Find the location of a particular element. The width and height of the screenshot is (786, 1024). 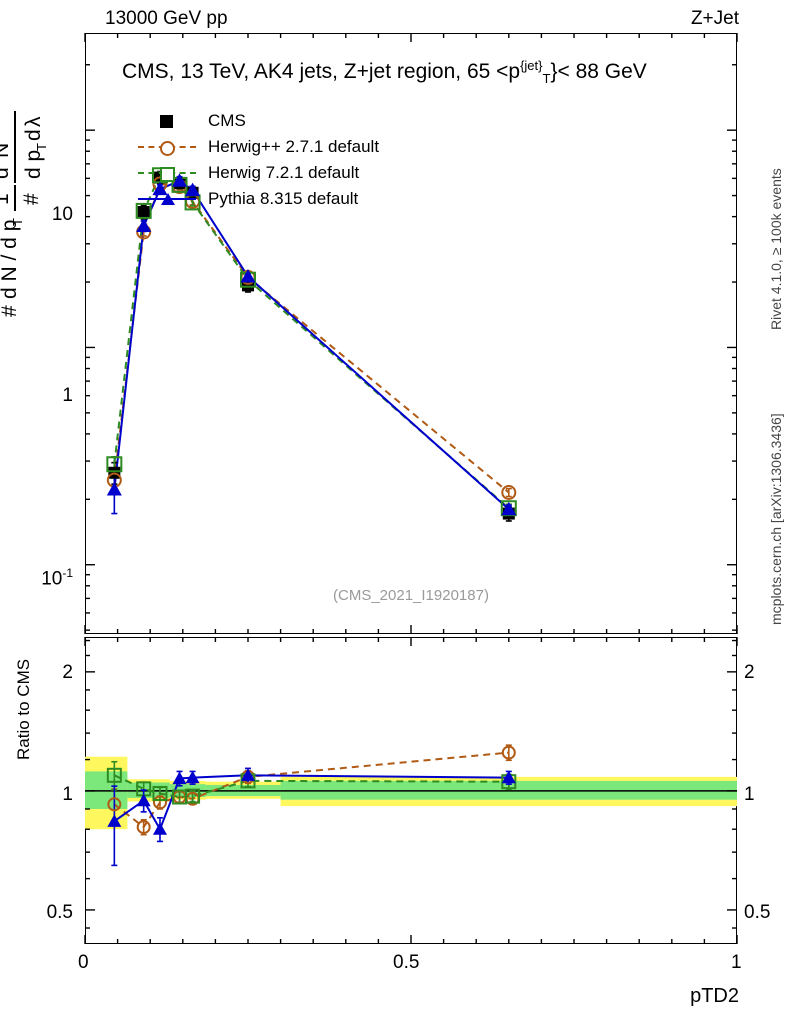

analysis-id-watermark: (CMS_2021_I1920187) is located at coordinates (411, 595).